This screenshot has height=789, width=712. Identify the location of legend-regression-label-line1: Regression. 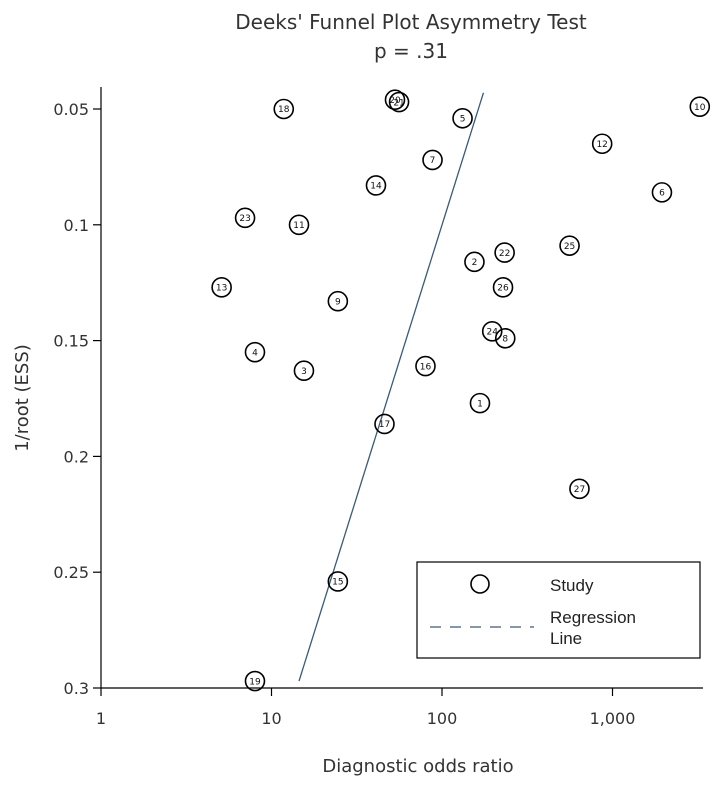
(593, 617).